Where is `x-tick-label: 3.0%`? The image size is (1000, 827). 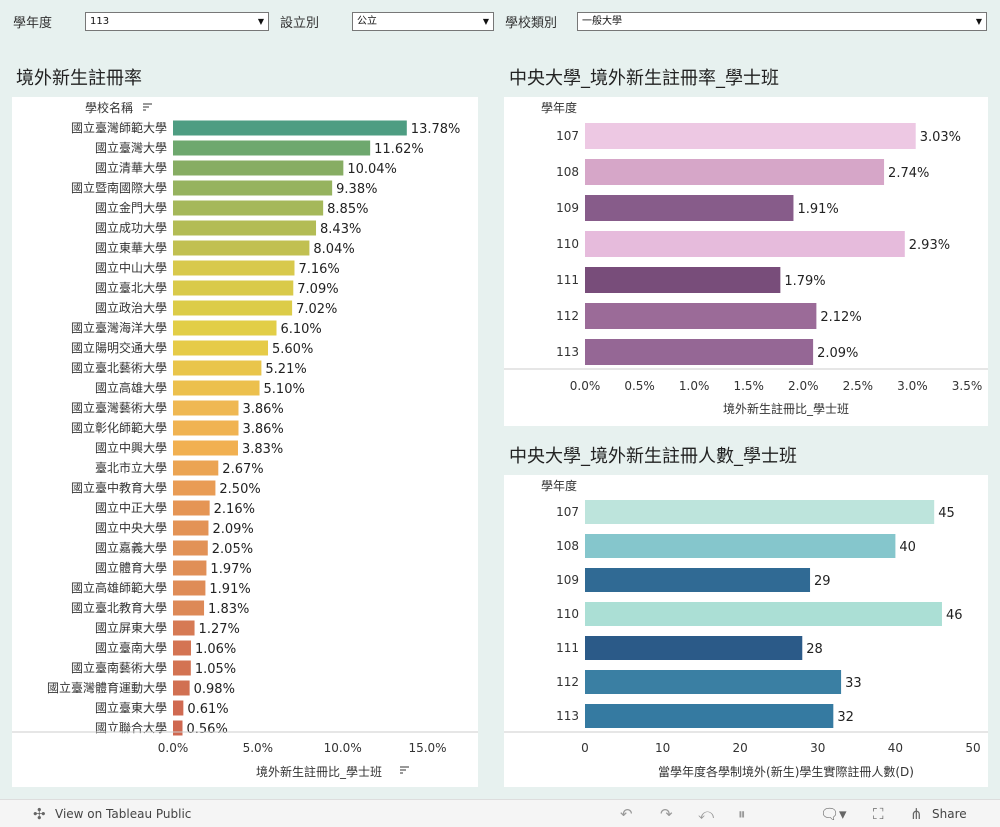 x-tick-label: 3.0% is located at coordinates (912, 386).